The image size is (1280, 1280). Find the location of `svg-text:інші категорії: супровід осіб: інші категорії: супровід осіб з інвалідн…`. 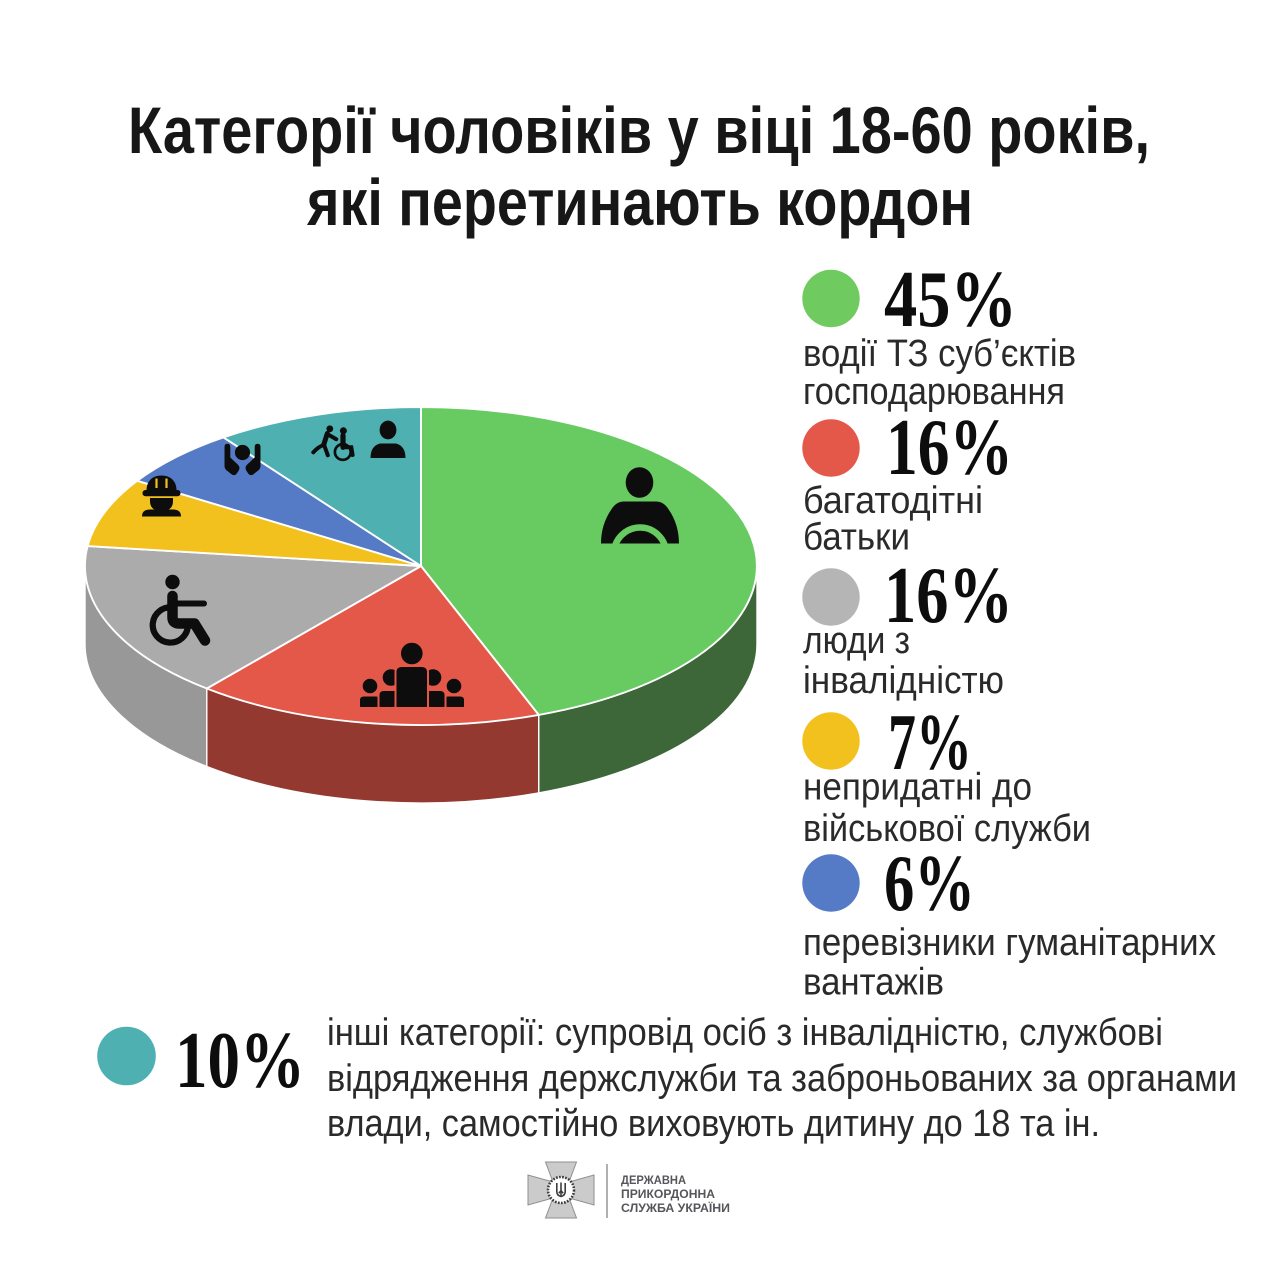

svg-text:інші категорії: супровід осіб: інші категорії: супровід осіб з інвалідн… is located at coordinates (745, 1033).